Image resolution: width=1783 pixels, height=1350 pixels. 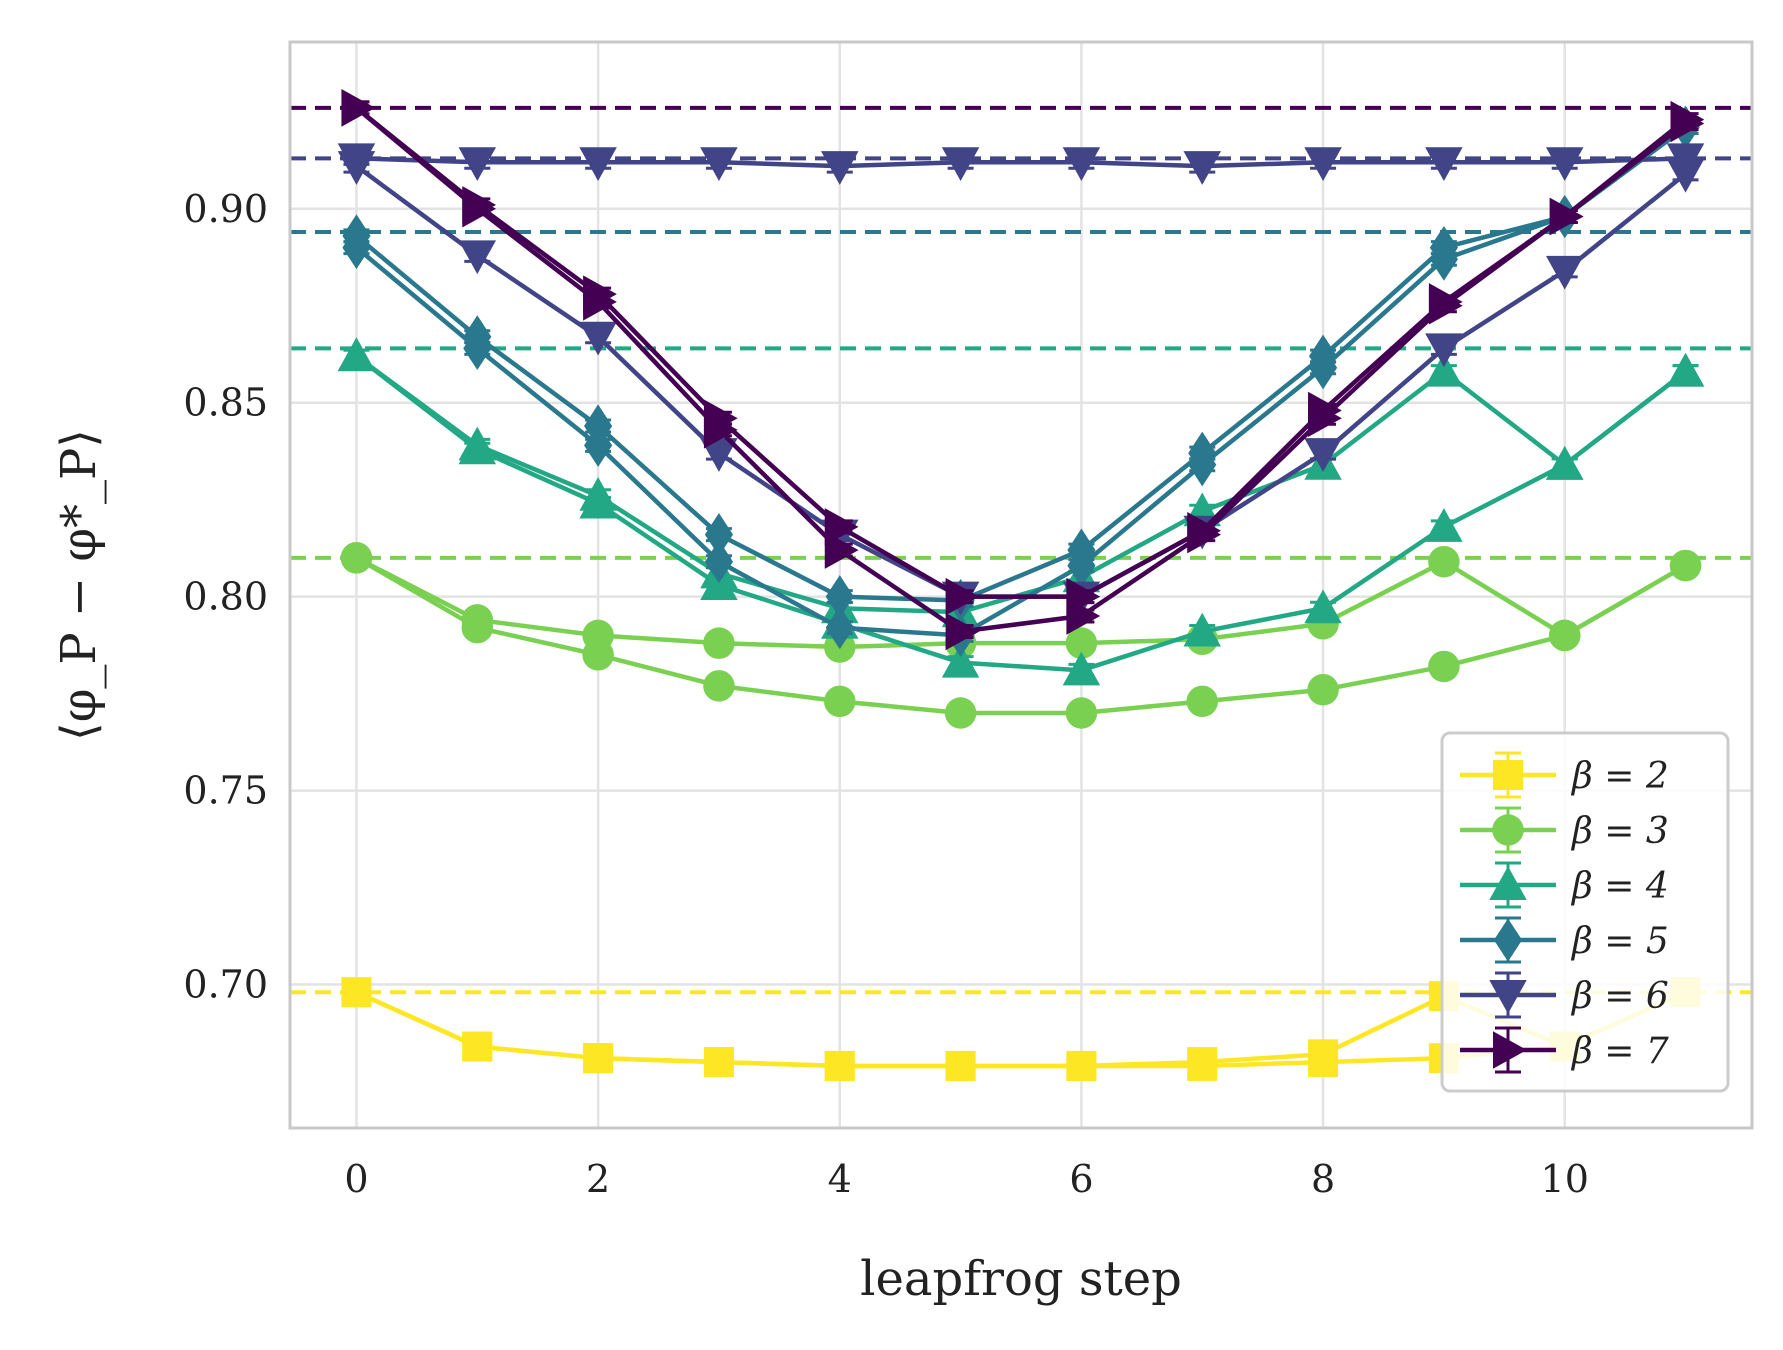 What do you see at coordinates (356, 1179) in the screenshot?
I see `x-tick-label: 0` at bounding box center [356, 1179].